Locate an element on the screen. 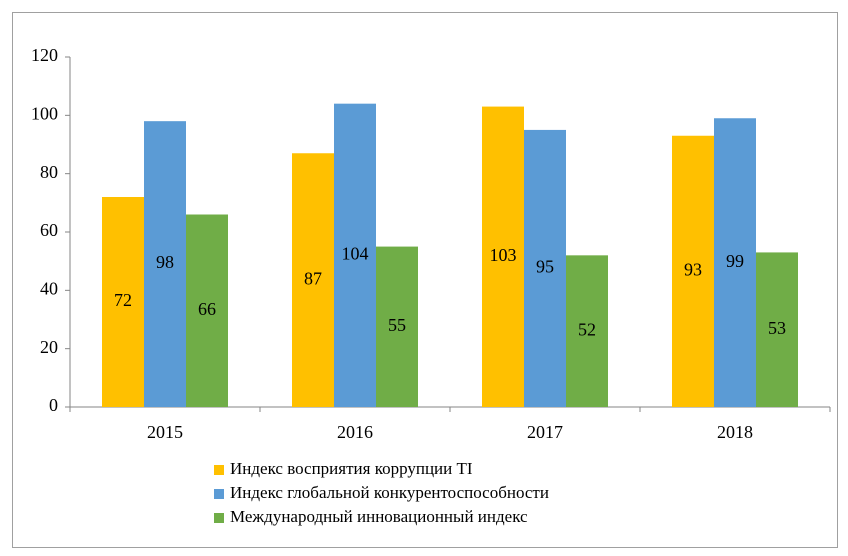 This screenshot has width=848, height=556. data-label: 99 is located at coordinates (735, 261).